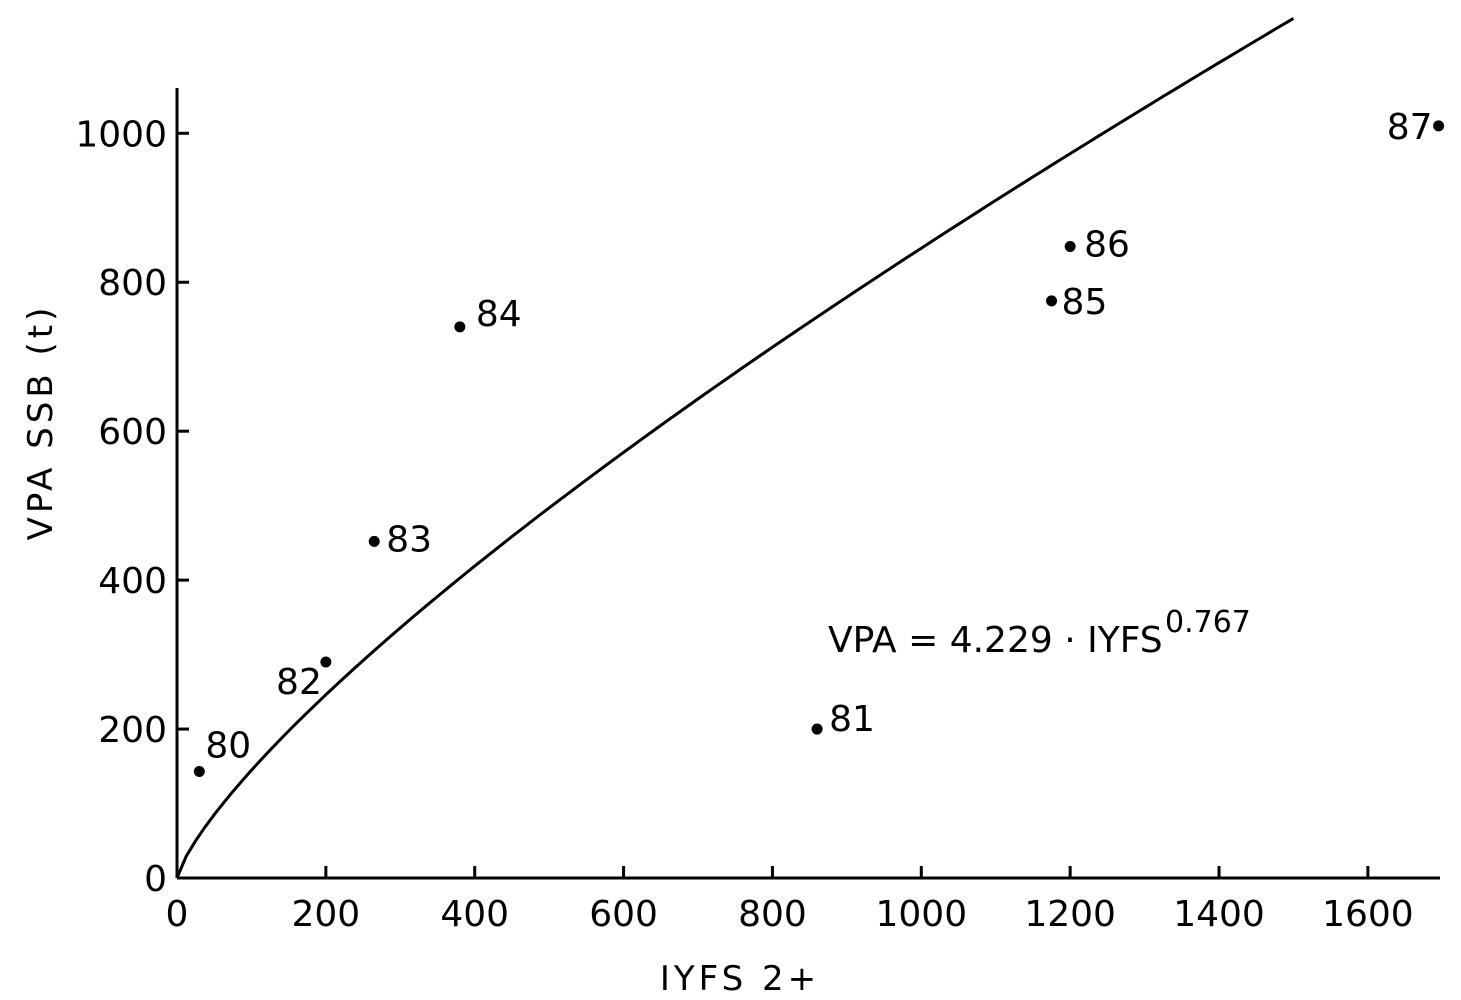 This screenshot has width=1461, height=1000. Describe the element at coordinates (623, 914) in the screenshot. I see `x-tick-label: 600` at that location.